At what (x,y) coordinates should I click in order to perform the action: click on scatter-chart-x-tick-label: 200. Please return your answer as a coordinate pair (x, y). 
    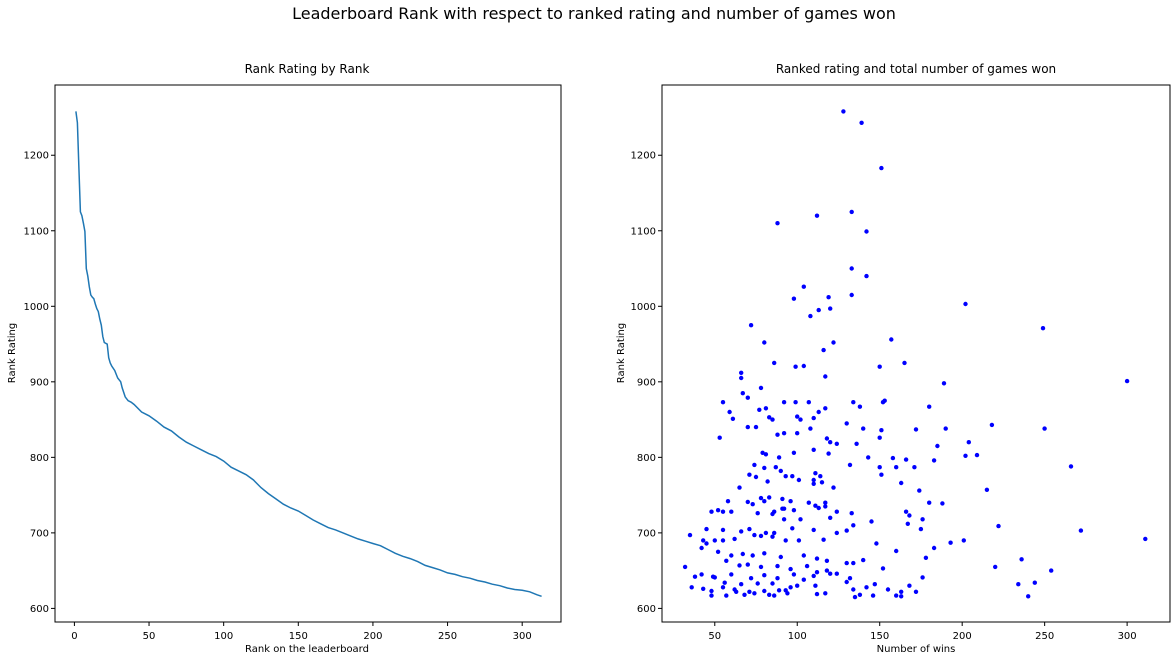
    Looking at the image, I should click on (962, 636).